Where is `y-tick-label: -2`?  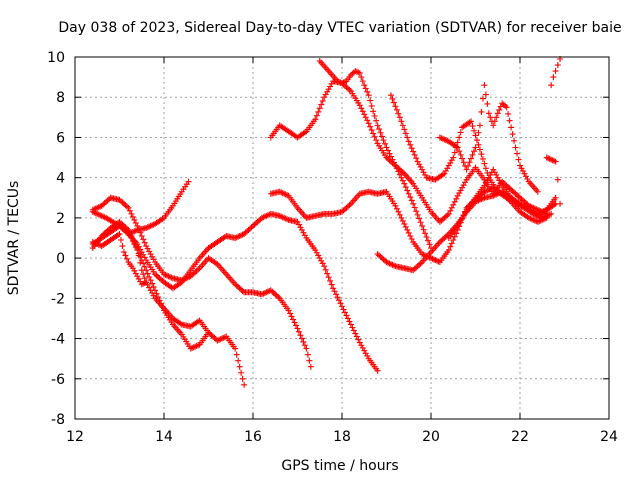
y-tick-label: -2 is located at coordinates (58, 299).